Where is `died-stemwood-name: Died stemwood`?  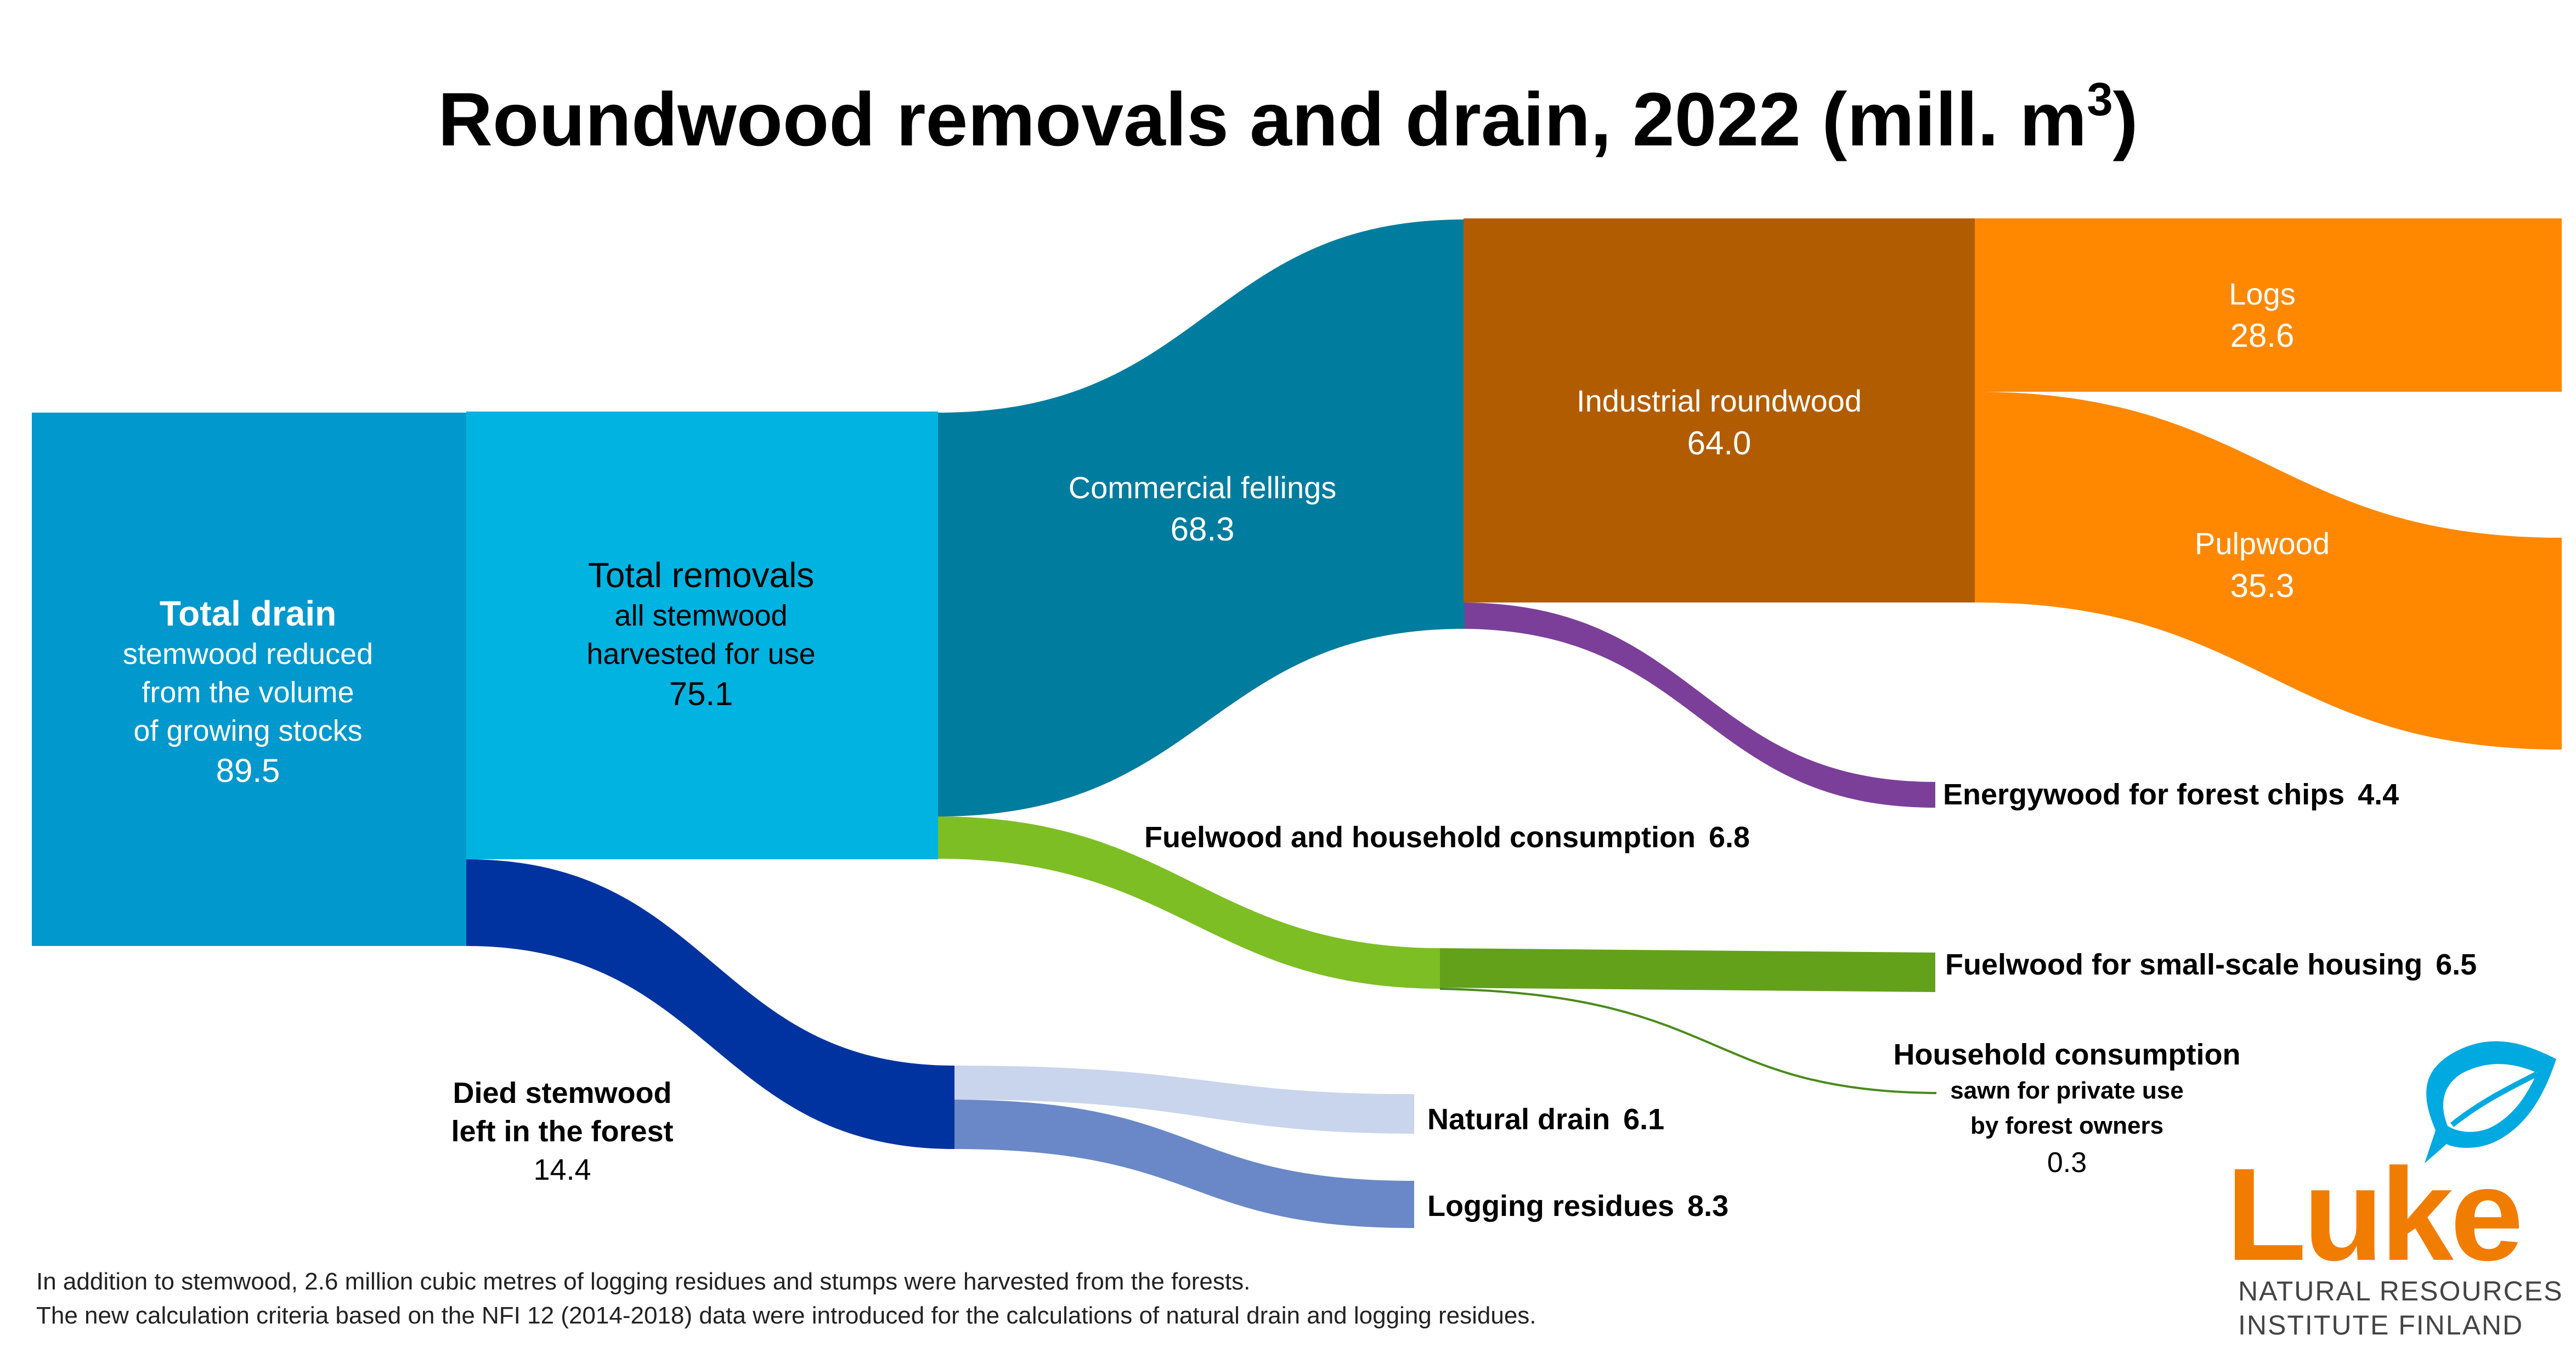 died-stemwood-name: Died stemwood is located at coordinates (562, 1093).